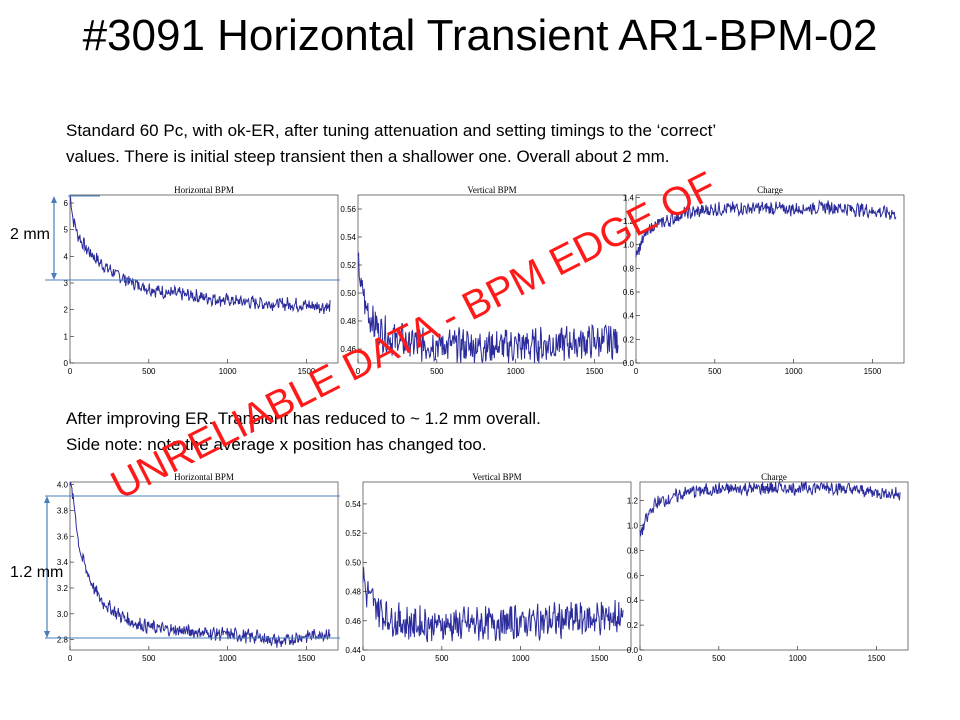  Describe the element at coordinates (66, 230) in the screenshot. I see `y-tick-label: 5` at that location.